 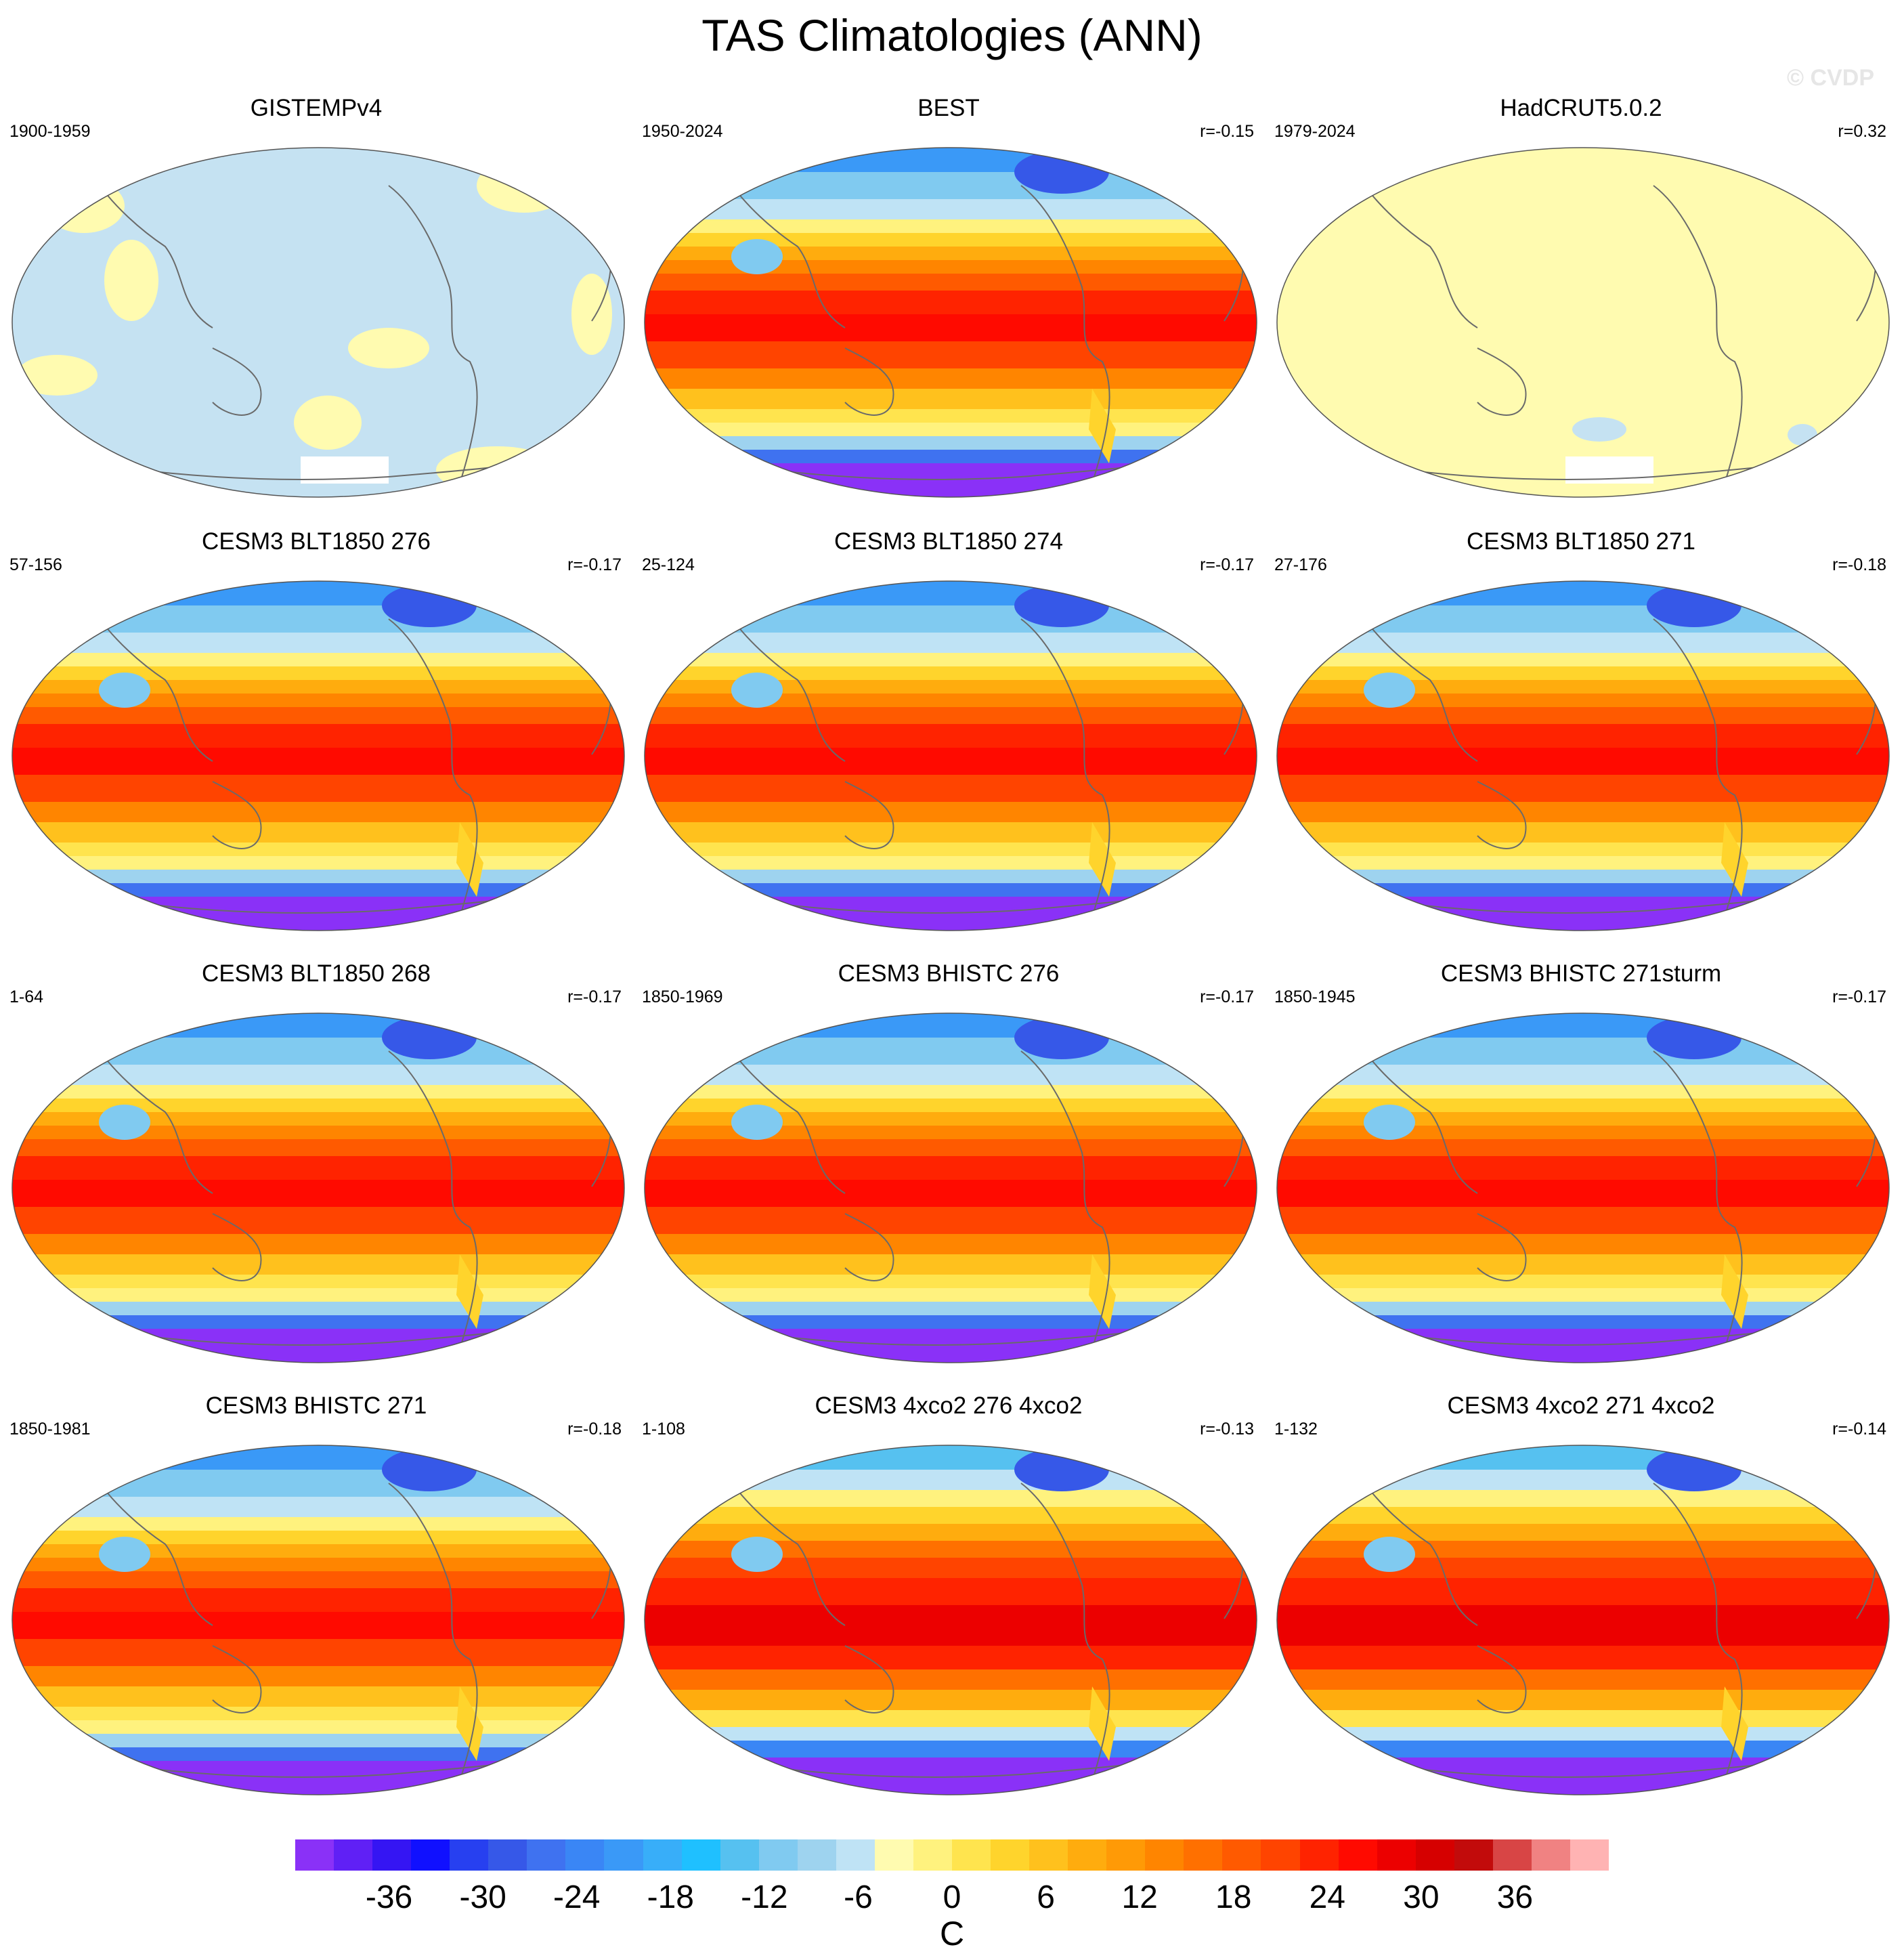 I want to click on watermark: © CVDP, so click(x=1831, y=78).